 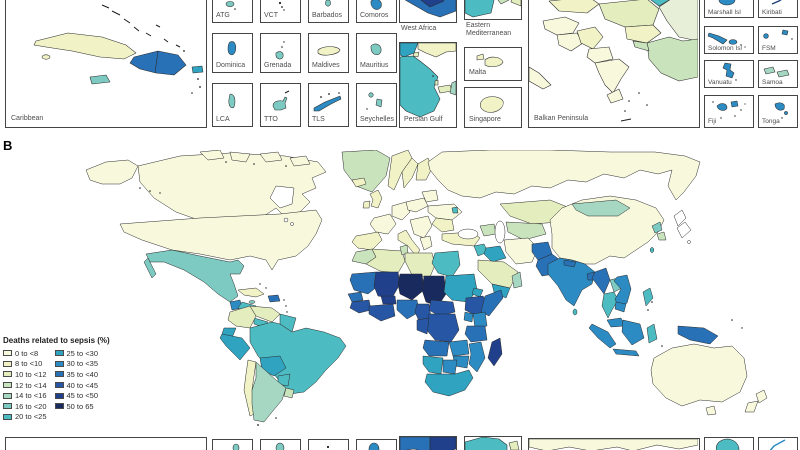 I want to click on inset-label-malta: Malta, so click(x=478, y=73).